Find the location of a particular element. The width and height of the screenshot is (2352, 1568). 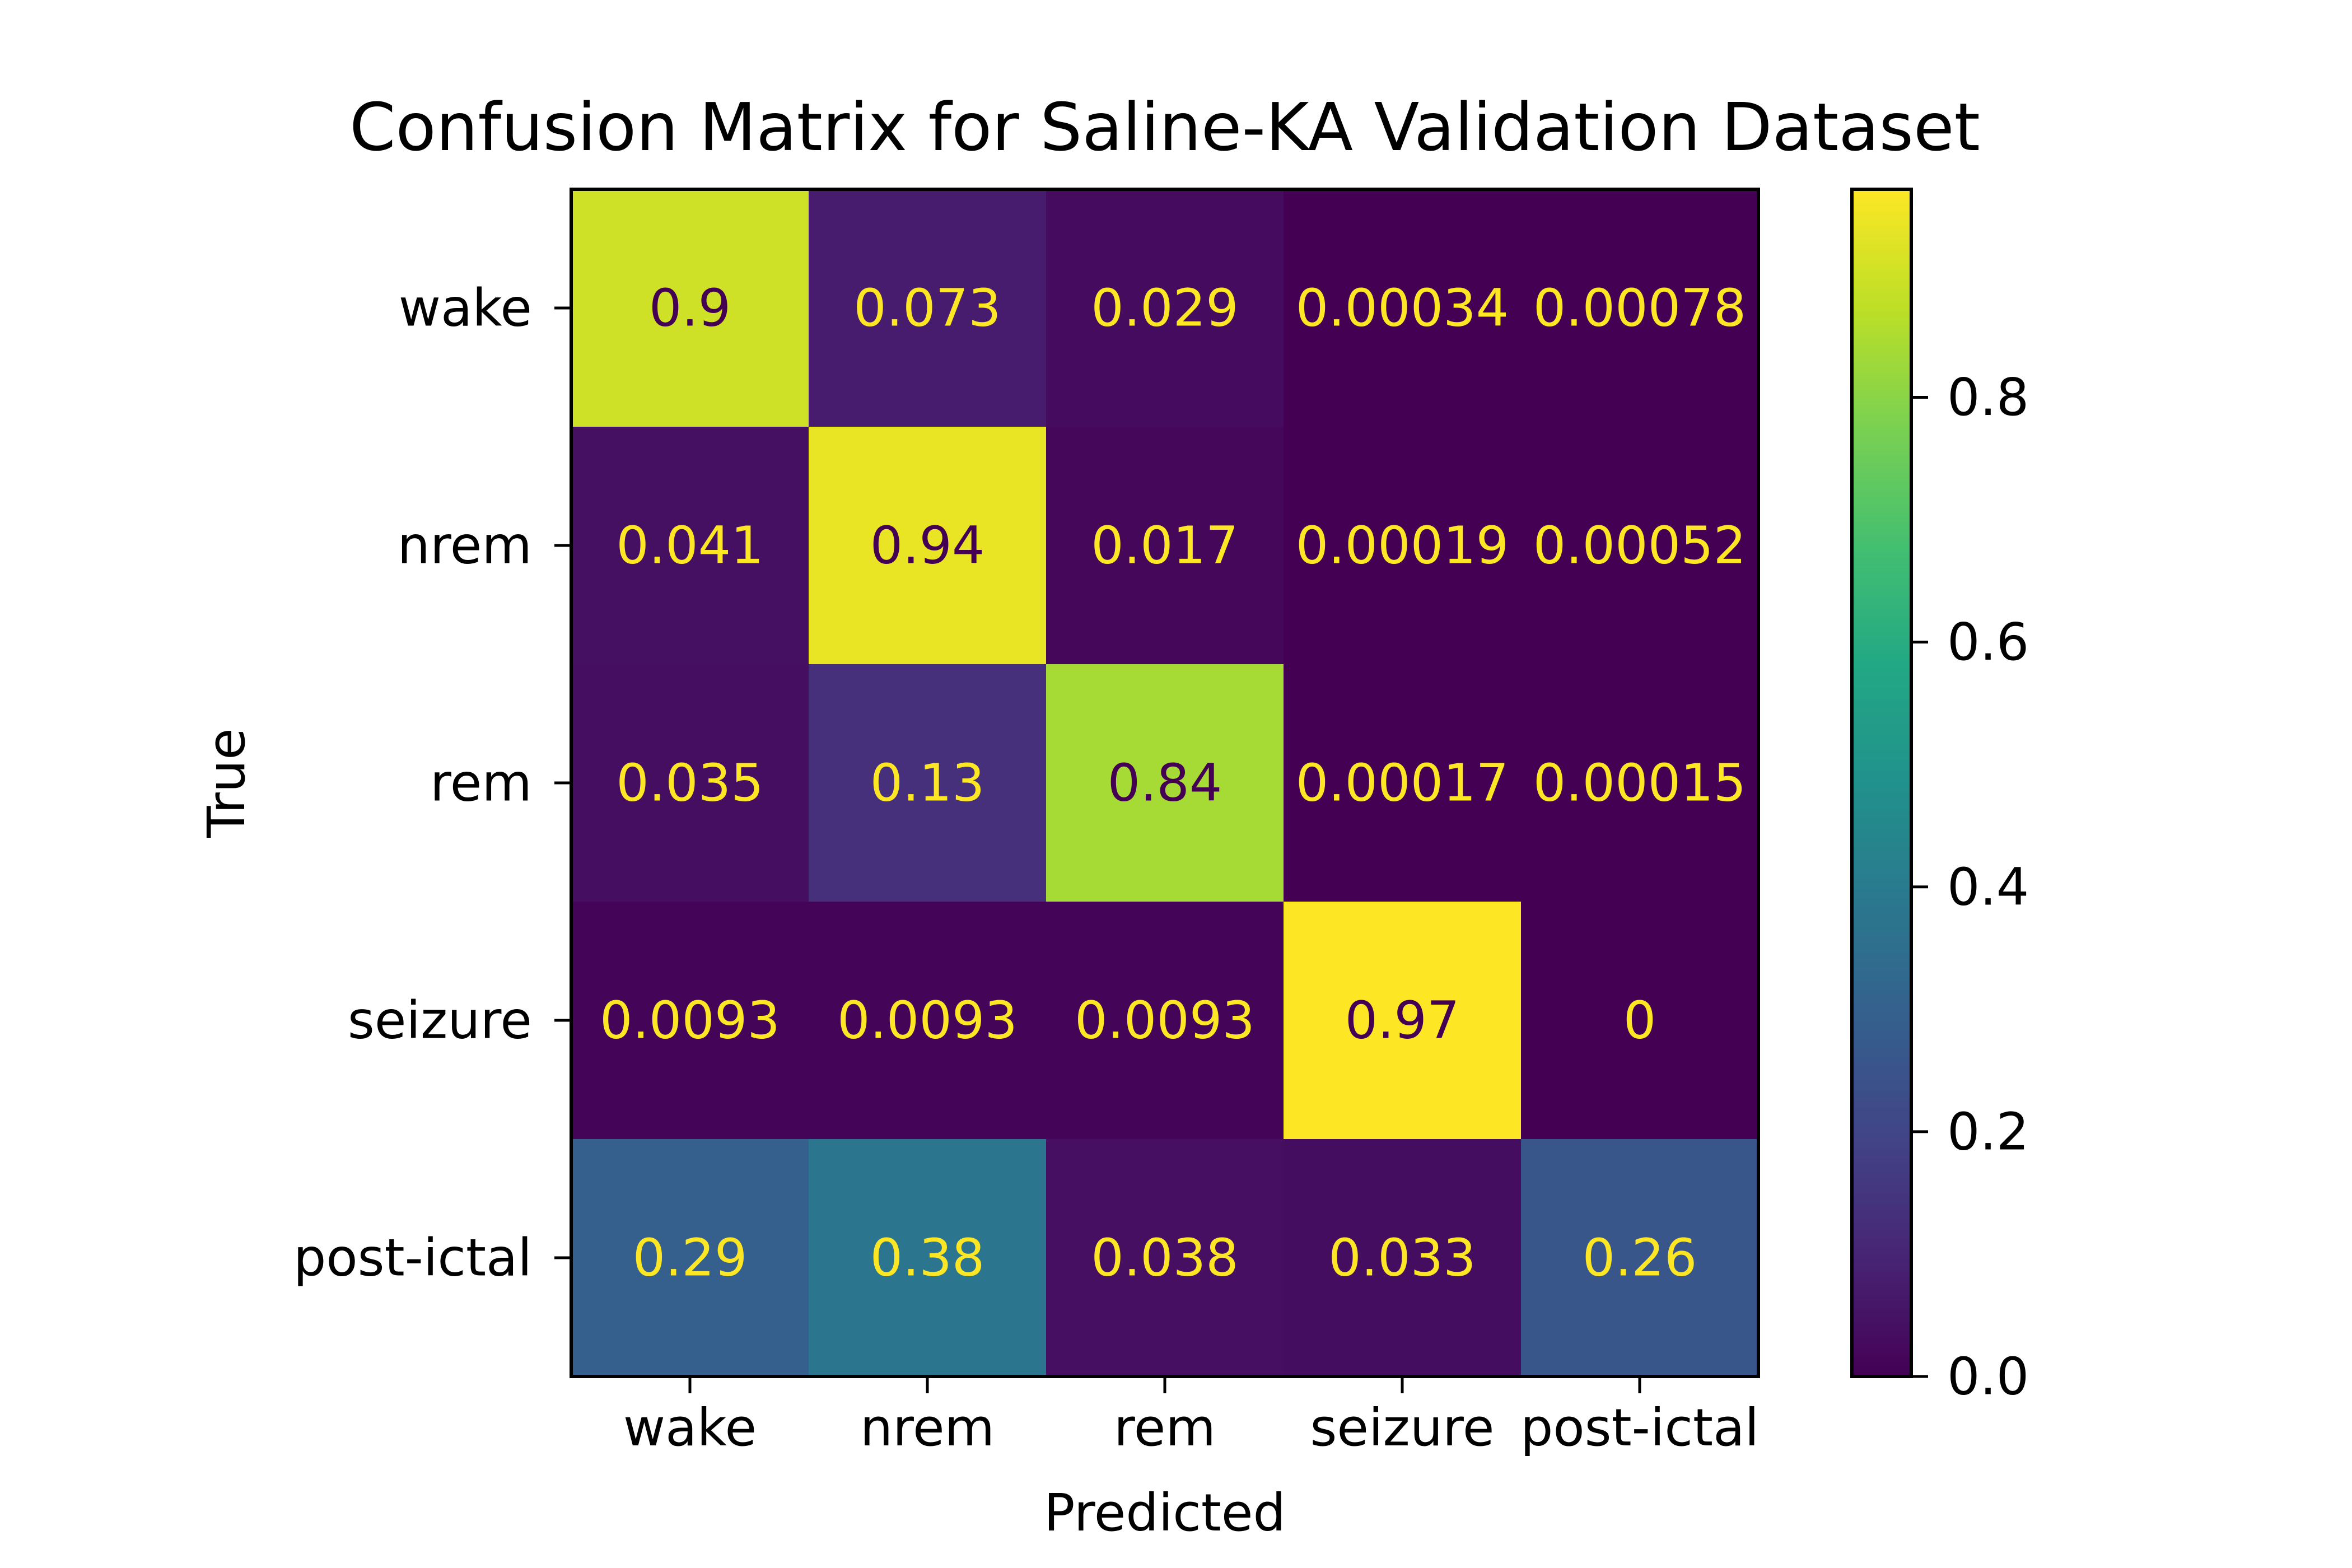

cell-value-label: 0.029 is located at coordinates (1165, 308).